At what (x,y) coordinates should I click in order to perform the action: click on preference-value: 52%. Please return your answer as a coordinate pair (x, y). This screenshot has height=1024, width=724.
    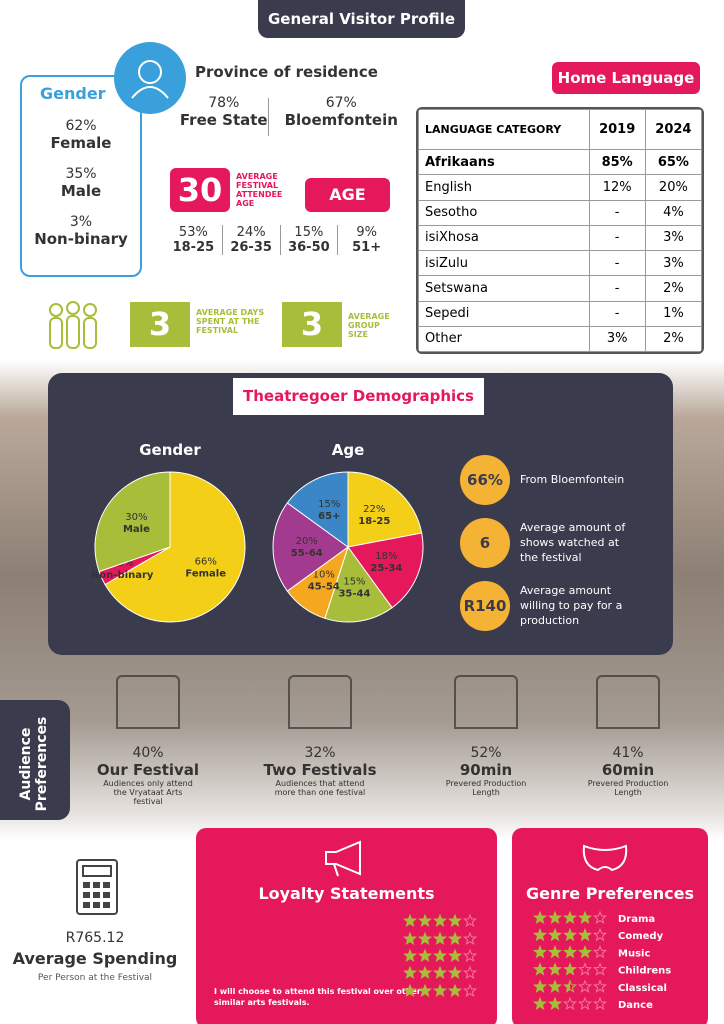
    Looking at the image, I should click on (486, 753).